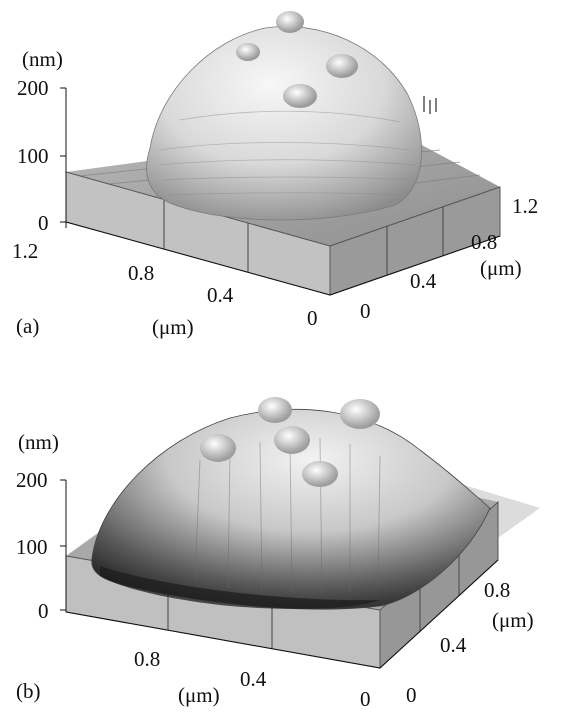 The image size is (562, 717). I want to click on panel-label-b: (b), so click(28, 691).